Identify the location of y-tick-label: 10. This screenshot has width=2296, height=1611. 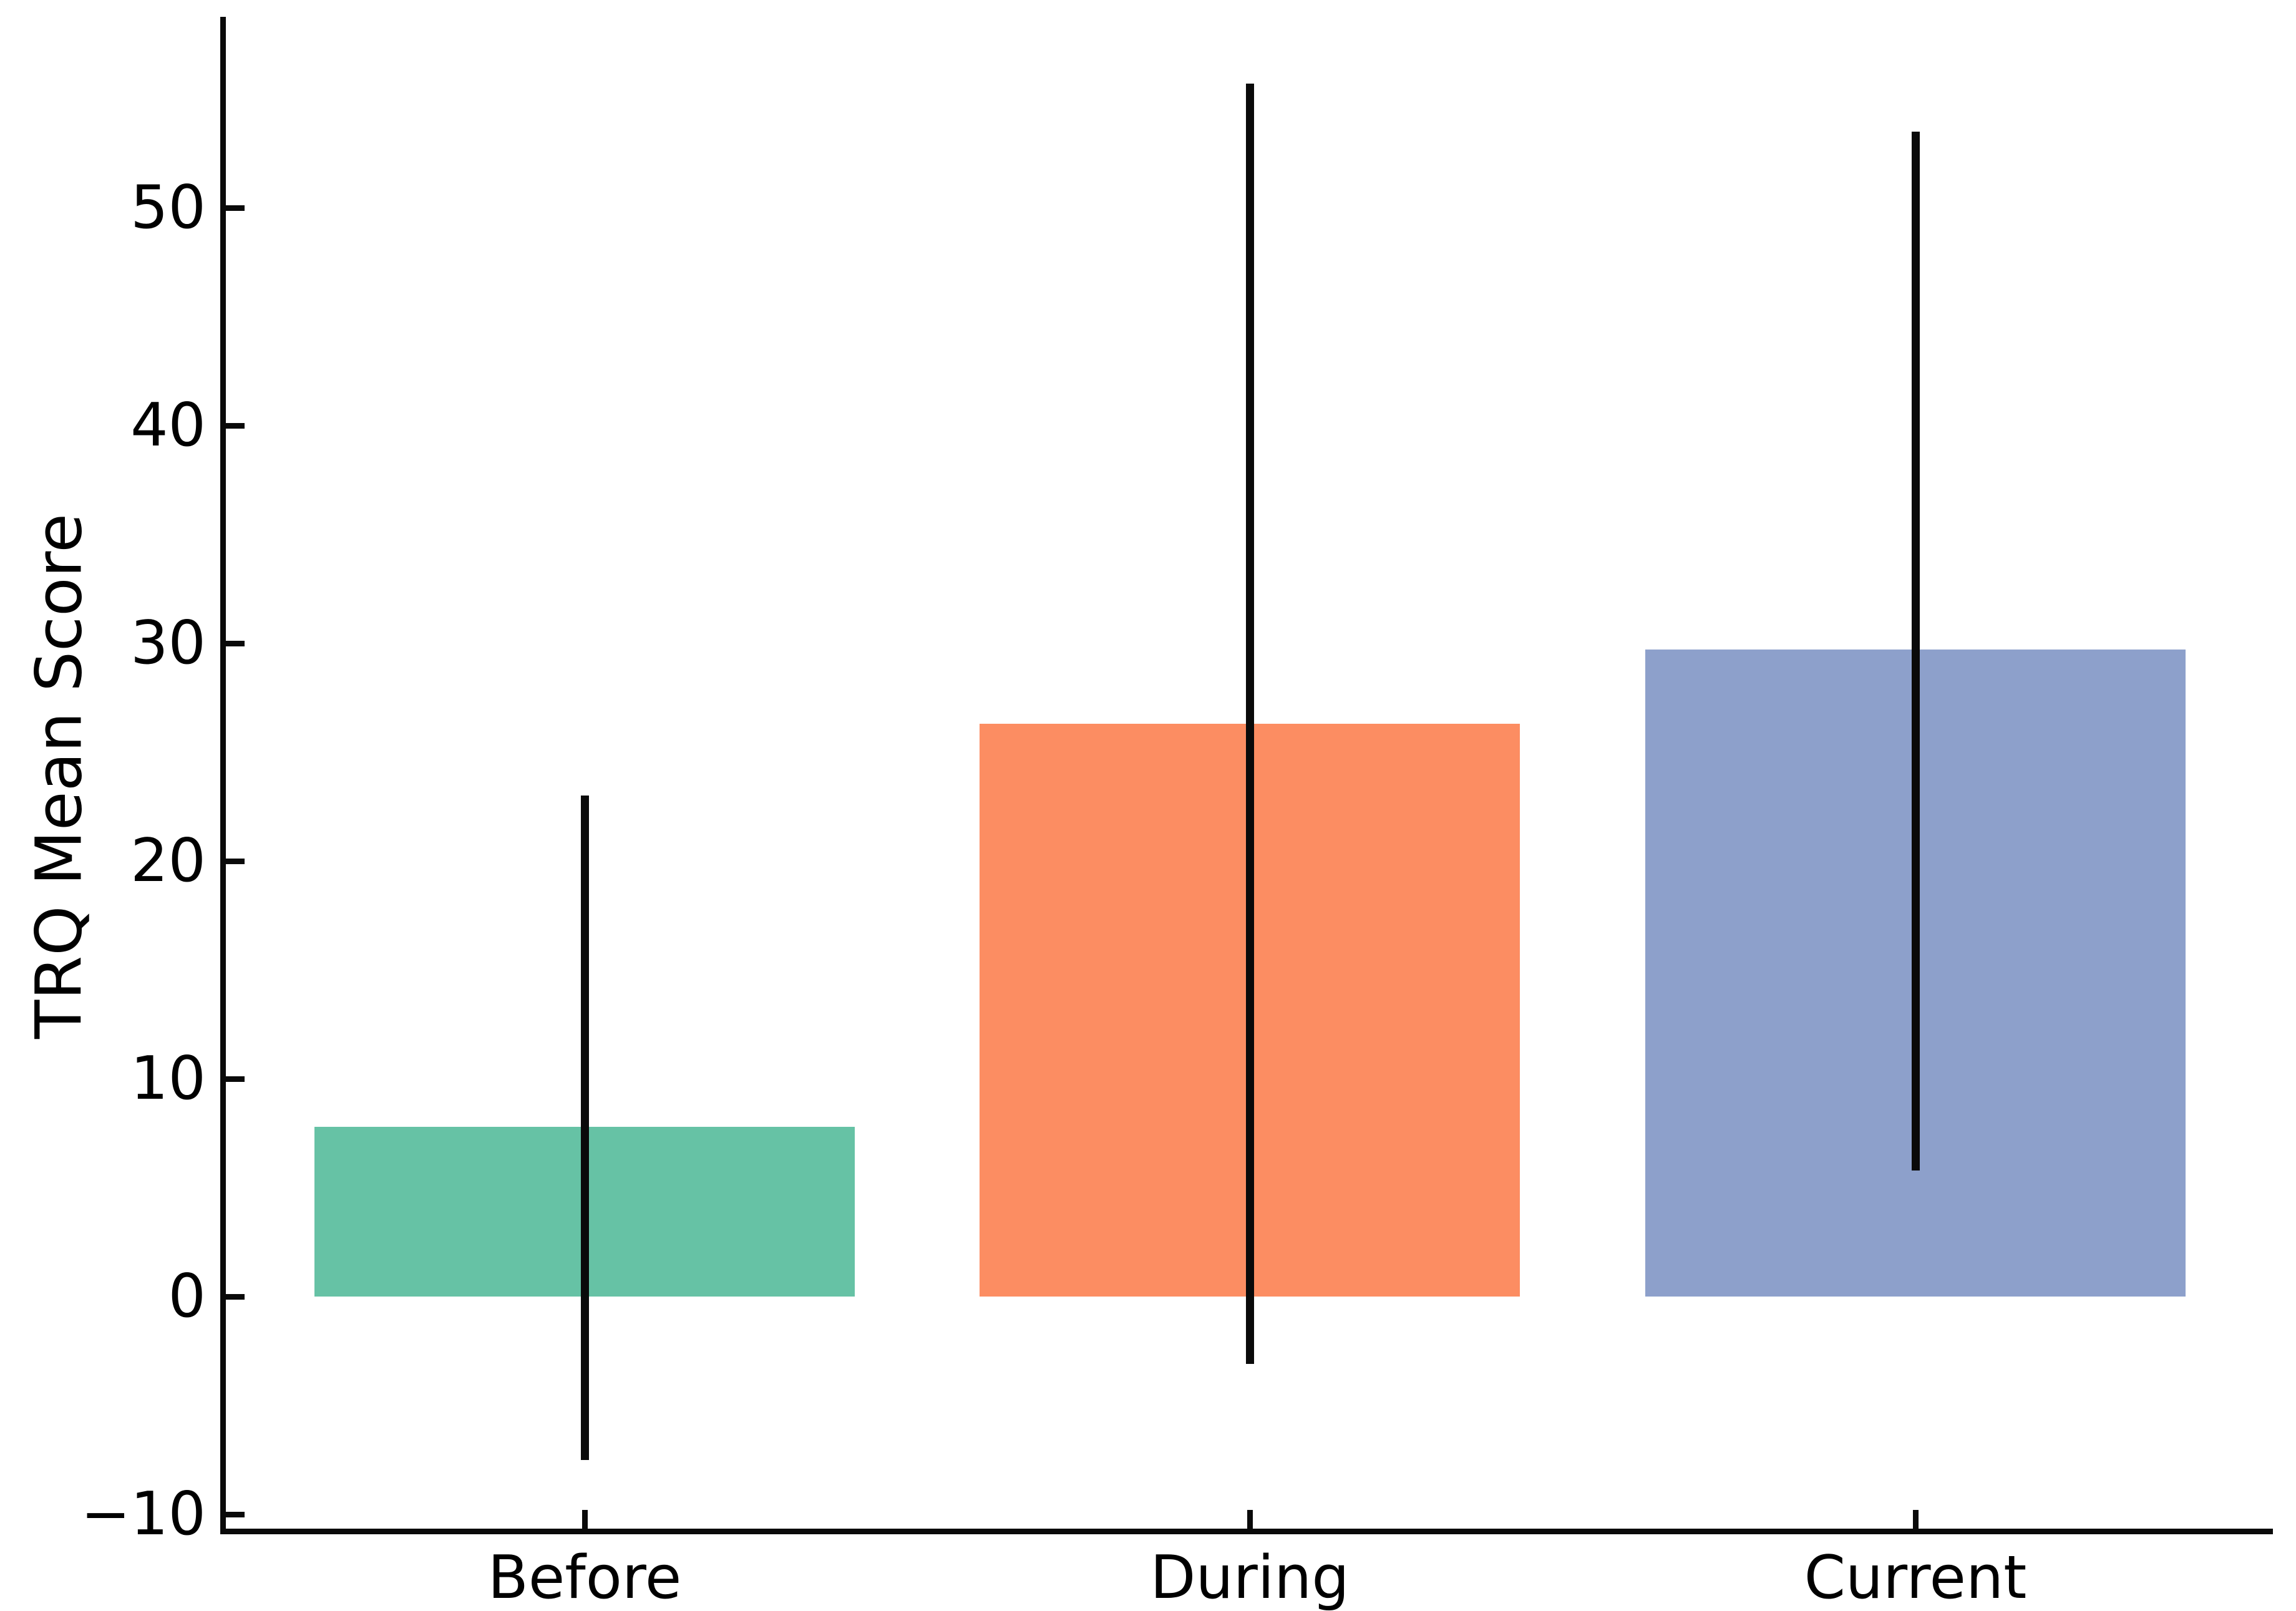
(168, 1078).